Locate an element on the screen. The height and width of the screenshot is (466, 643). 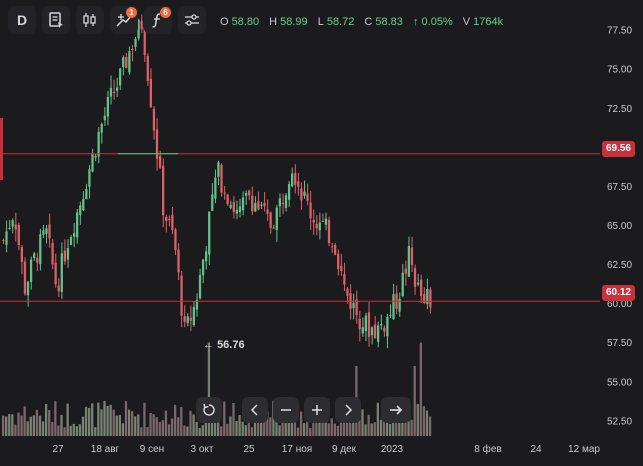
interval-button: D is located at coordinates (22, 20).